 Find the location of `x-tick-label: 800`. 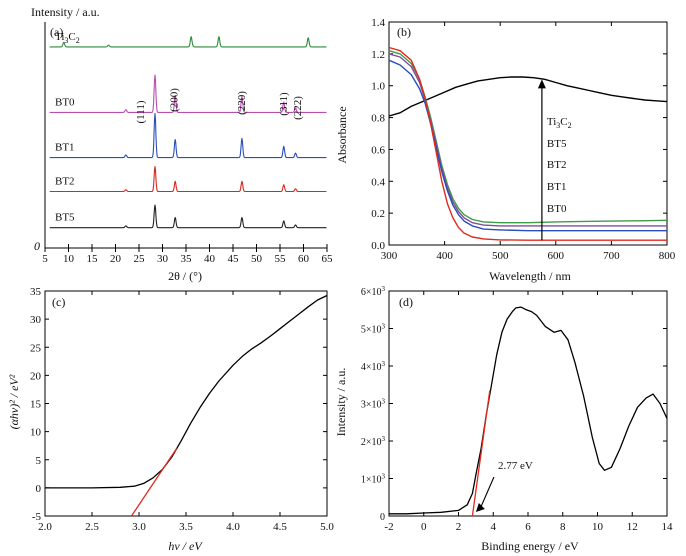

x-tick-label: 800 is located at coordinates (667, 256).